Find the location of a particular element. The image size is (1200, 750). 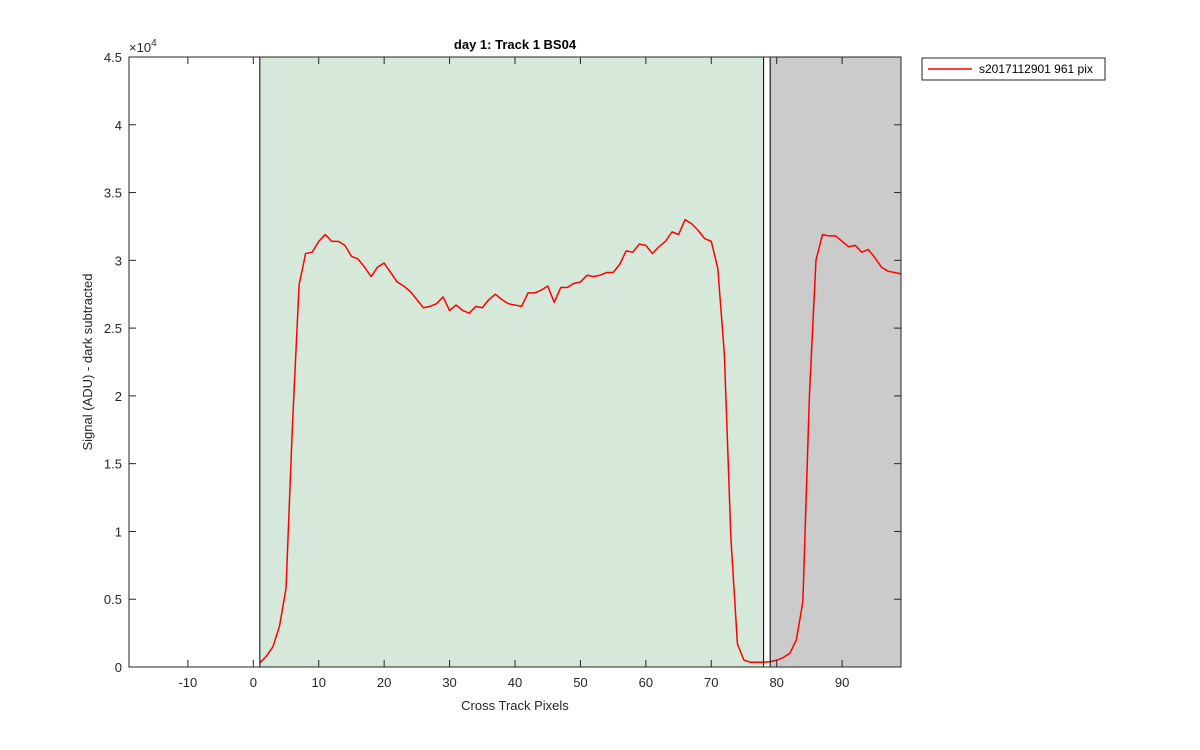

y-tick-label: 2 is located at coordinates (118, 396).